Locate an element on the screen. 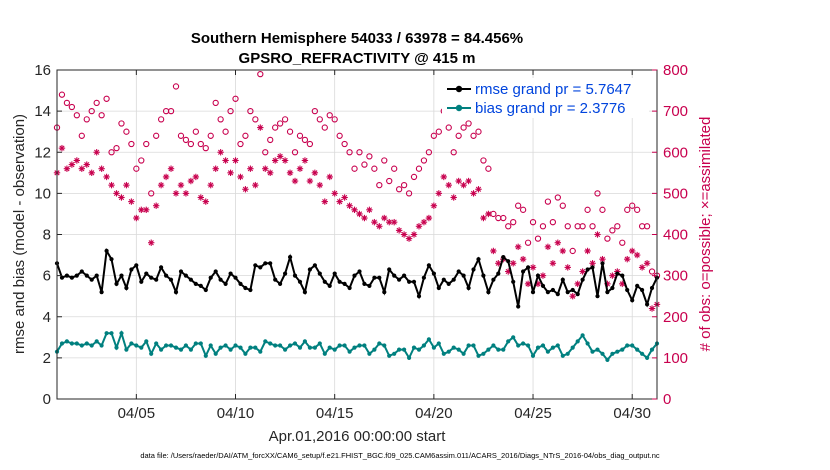 The image size is (830, 470). legend-bias-label: bias grand pr = 2.3776 is located at coordinates (550, 108).